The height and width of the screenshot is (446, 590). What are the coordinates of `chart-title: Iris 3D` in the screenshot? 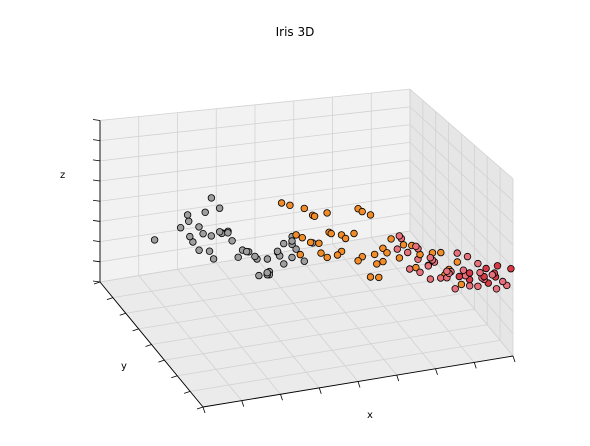 It's located at (295, 32).